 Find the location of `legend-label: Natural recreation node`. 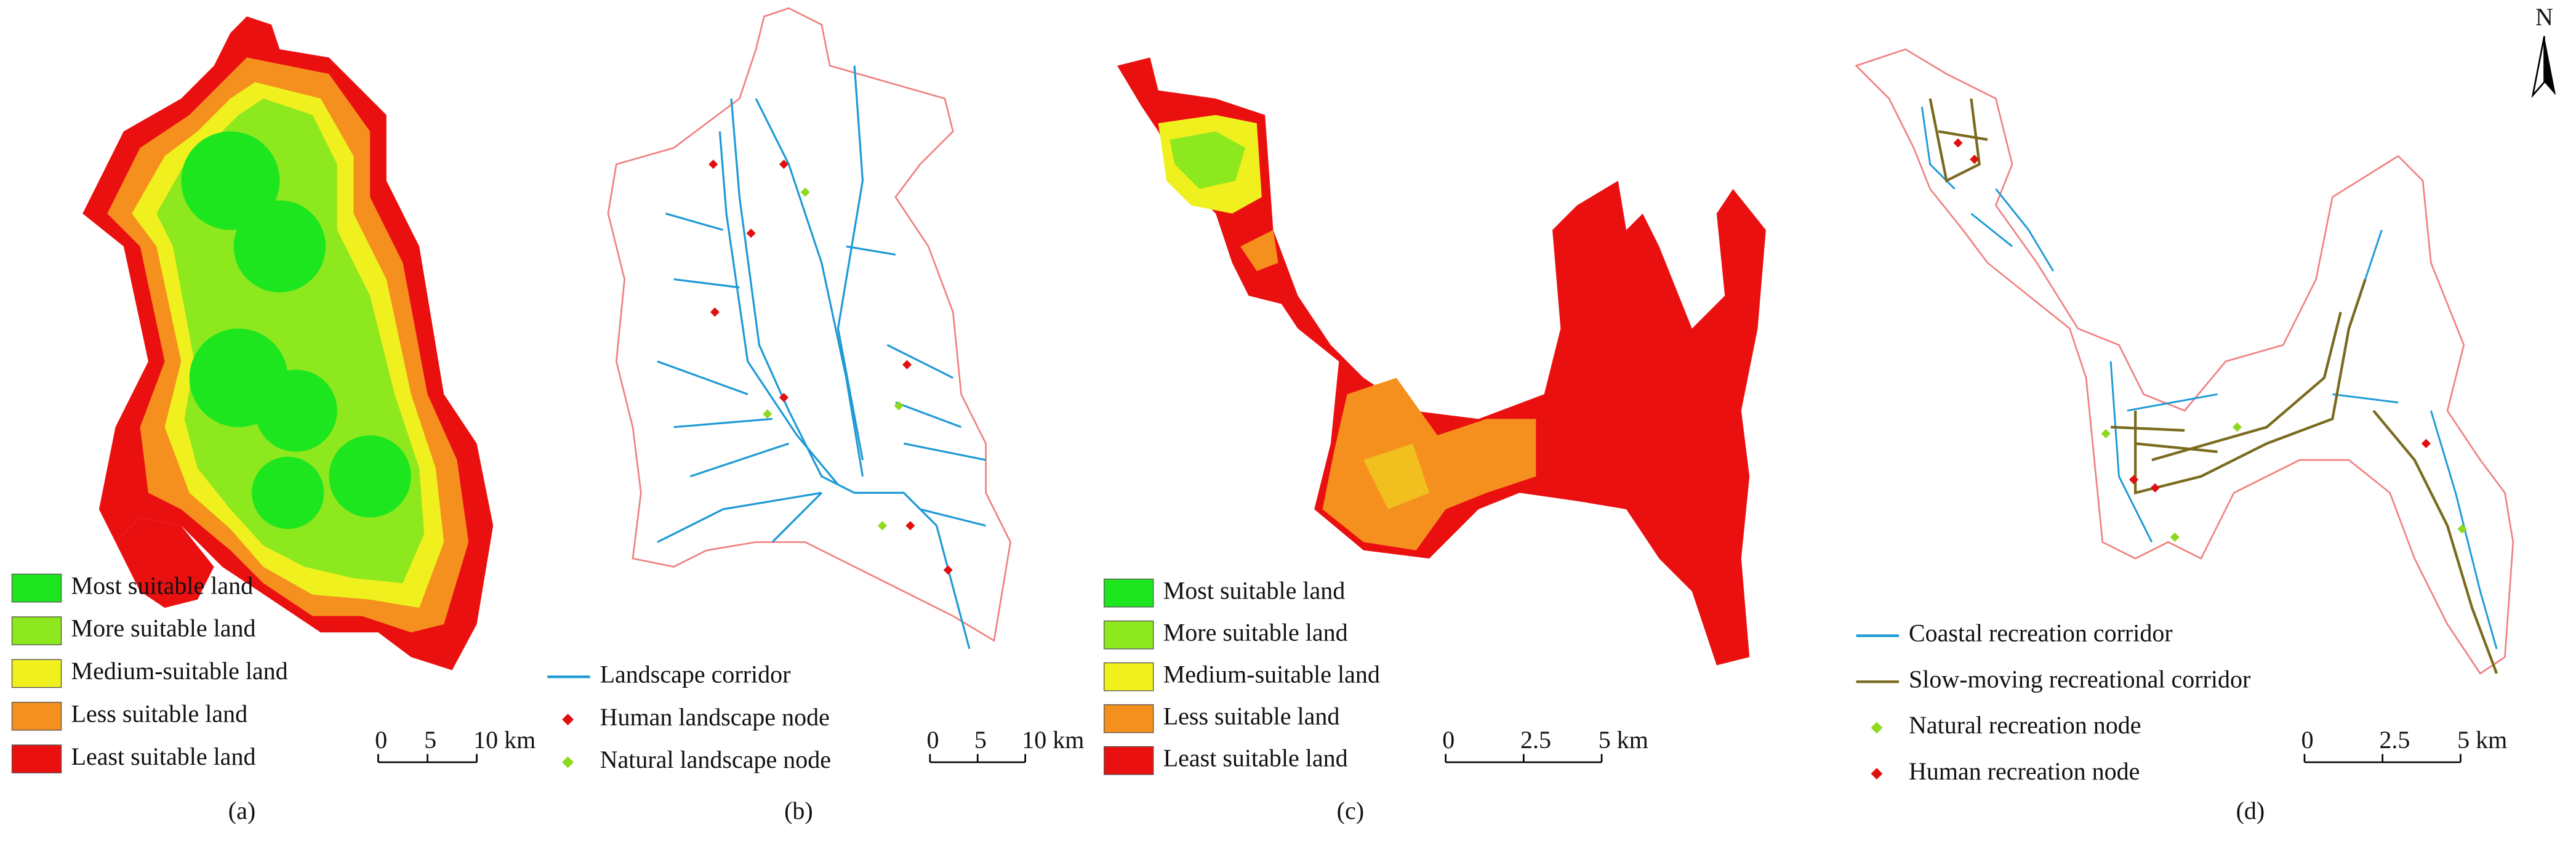

legend-label: Natural recreation node is located at coordinates (2025, 725).